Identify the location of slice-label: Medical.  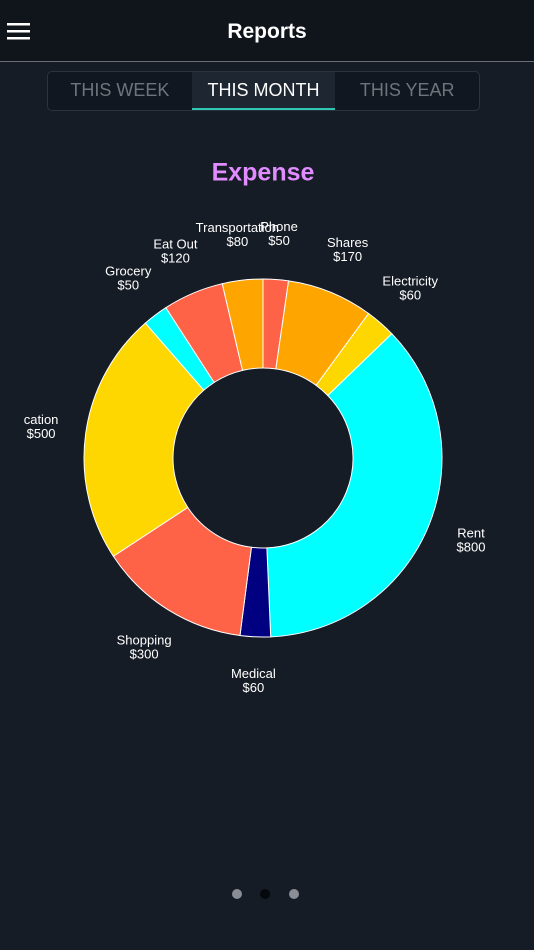
(253, 673).